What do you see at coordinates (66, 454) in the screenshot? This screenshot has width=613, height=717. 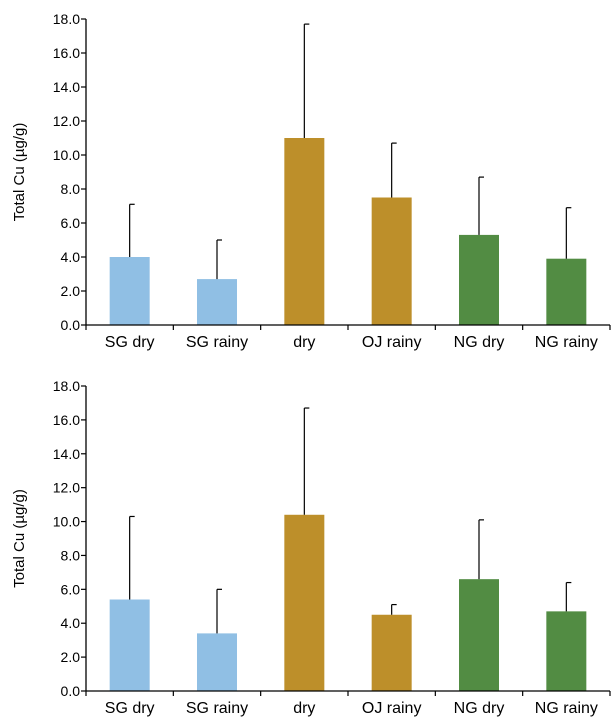 I see `y-tick-label-1-7: 14.0` at bounding box center [66, 454].